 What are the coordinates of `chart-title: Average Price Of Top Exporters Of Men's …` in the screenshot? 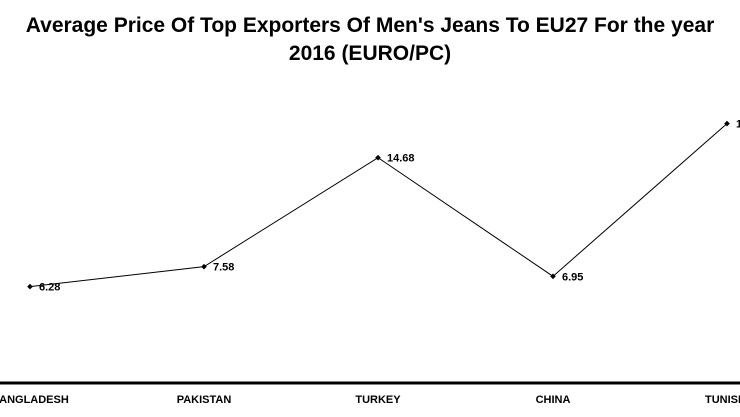 It's located at (370, 39).